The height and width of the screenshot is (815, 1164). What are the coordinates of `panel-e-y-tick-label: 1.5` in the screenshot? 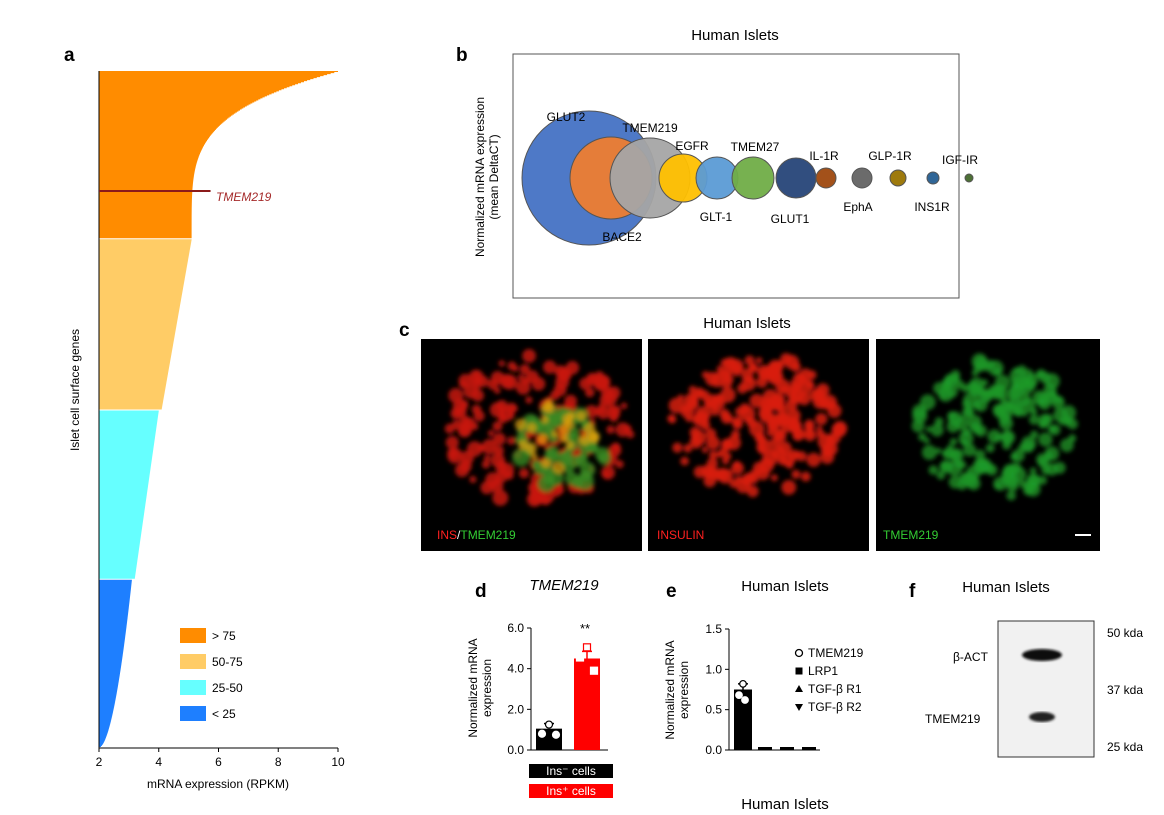 It's located at (713, 629).